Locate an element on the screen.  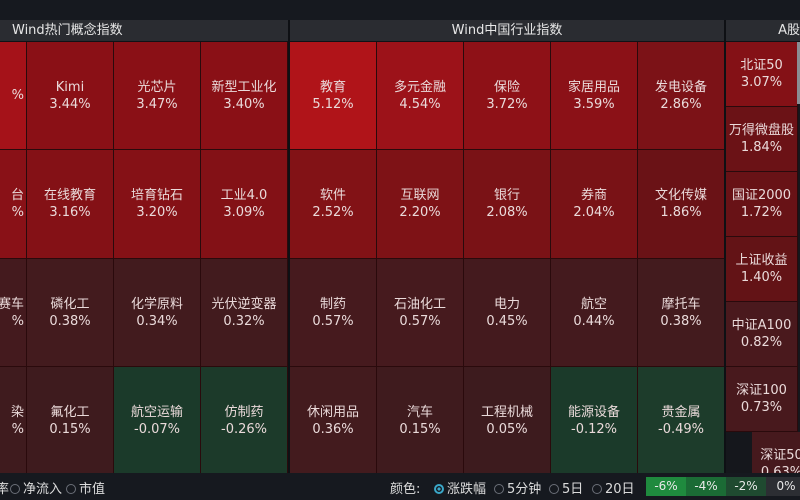
index-tile: 教育 5.12% is located at coordinates (333, 96).